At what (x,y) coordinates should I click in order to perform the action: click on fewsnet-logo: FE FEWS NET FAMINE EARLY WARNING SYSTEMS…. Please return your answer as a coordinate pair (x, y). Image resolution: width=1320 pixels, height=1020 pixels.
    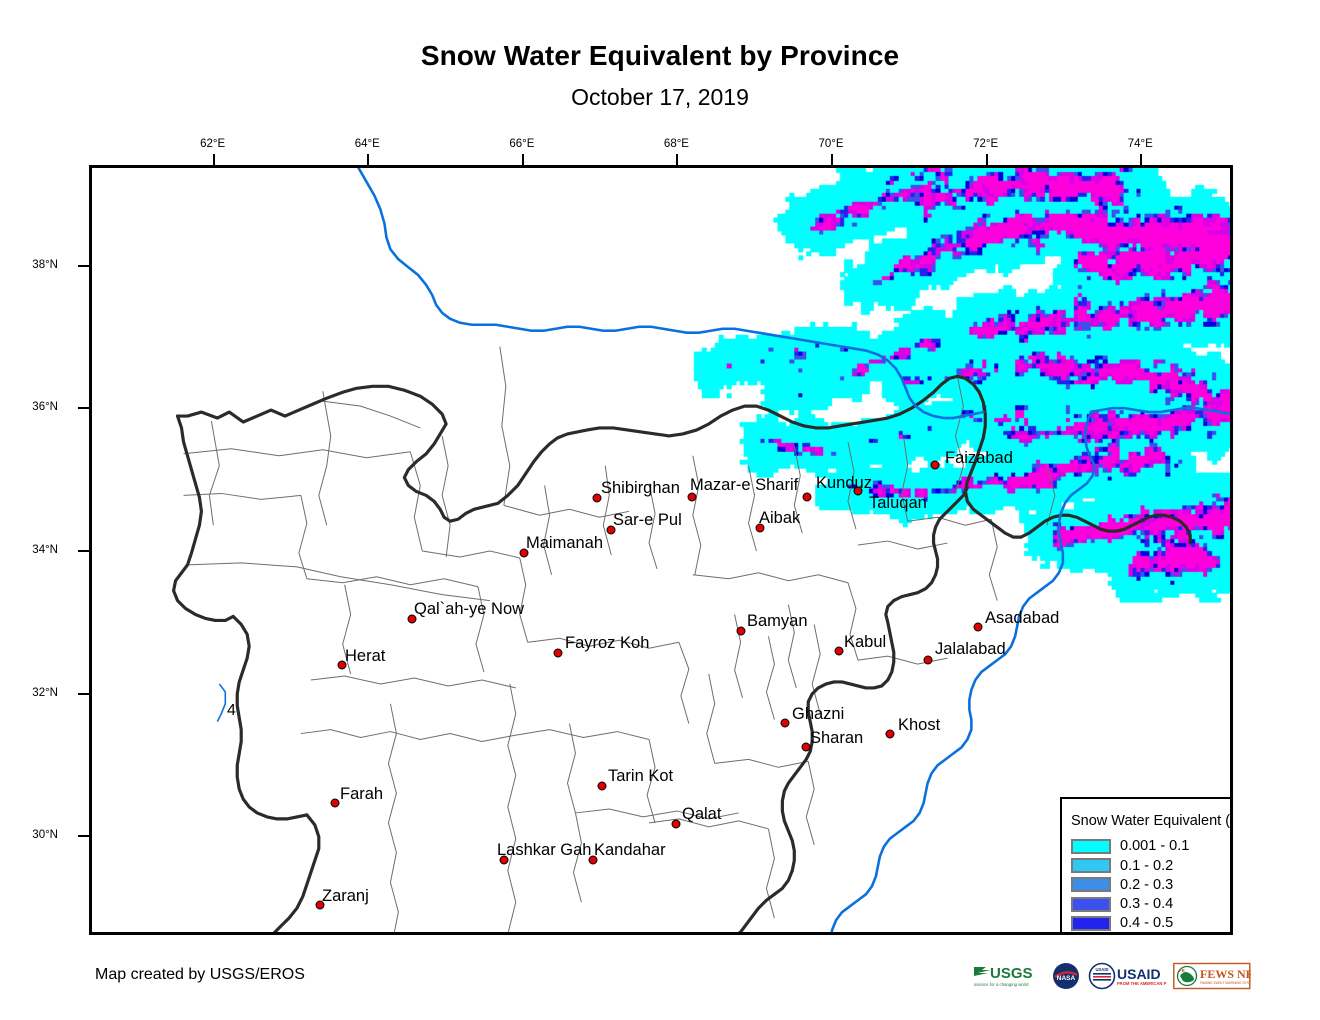
    Looking at the image, I should click on (1212, 976).